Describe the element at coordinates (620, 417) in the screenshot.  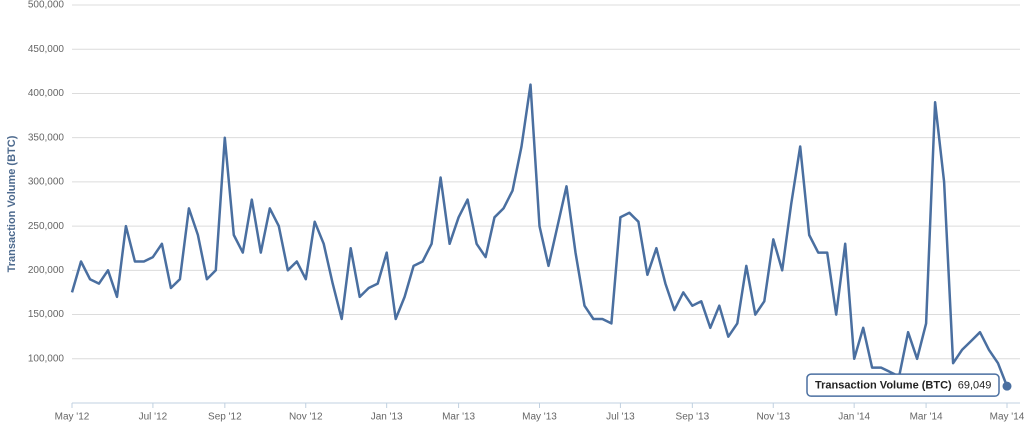
I see `x-tick-label: Jul '13` at that location.